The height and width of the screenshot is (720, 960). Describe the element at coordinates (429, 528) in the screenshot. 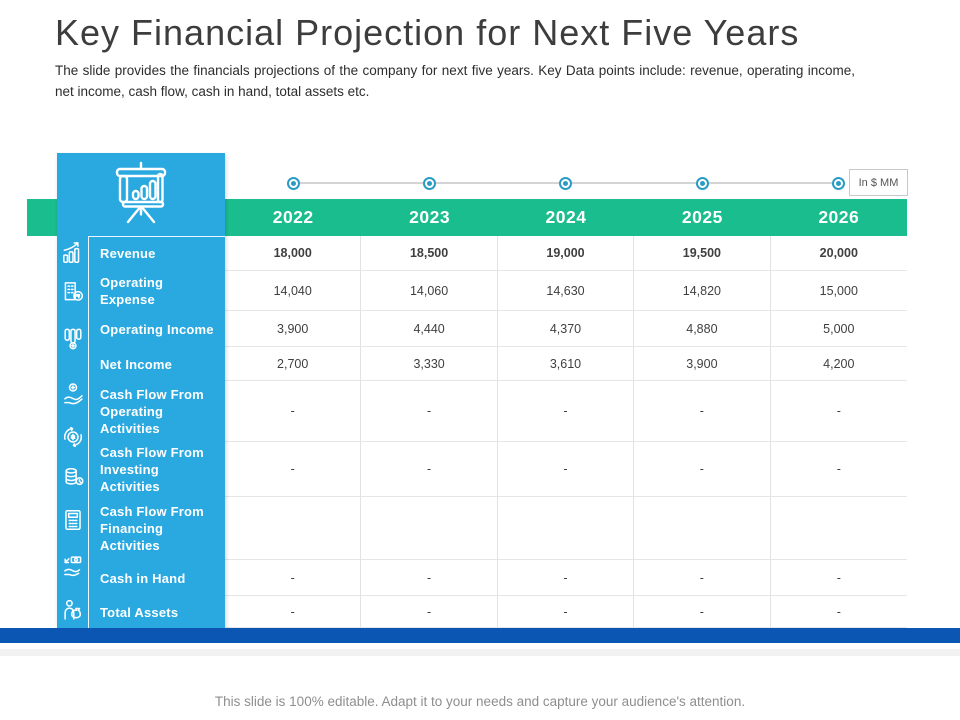

I see `cell-cash-flow-from-financing-activities-2023` at that location.